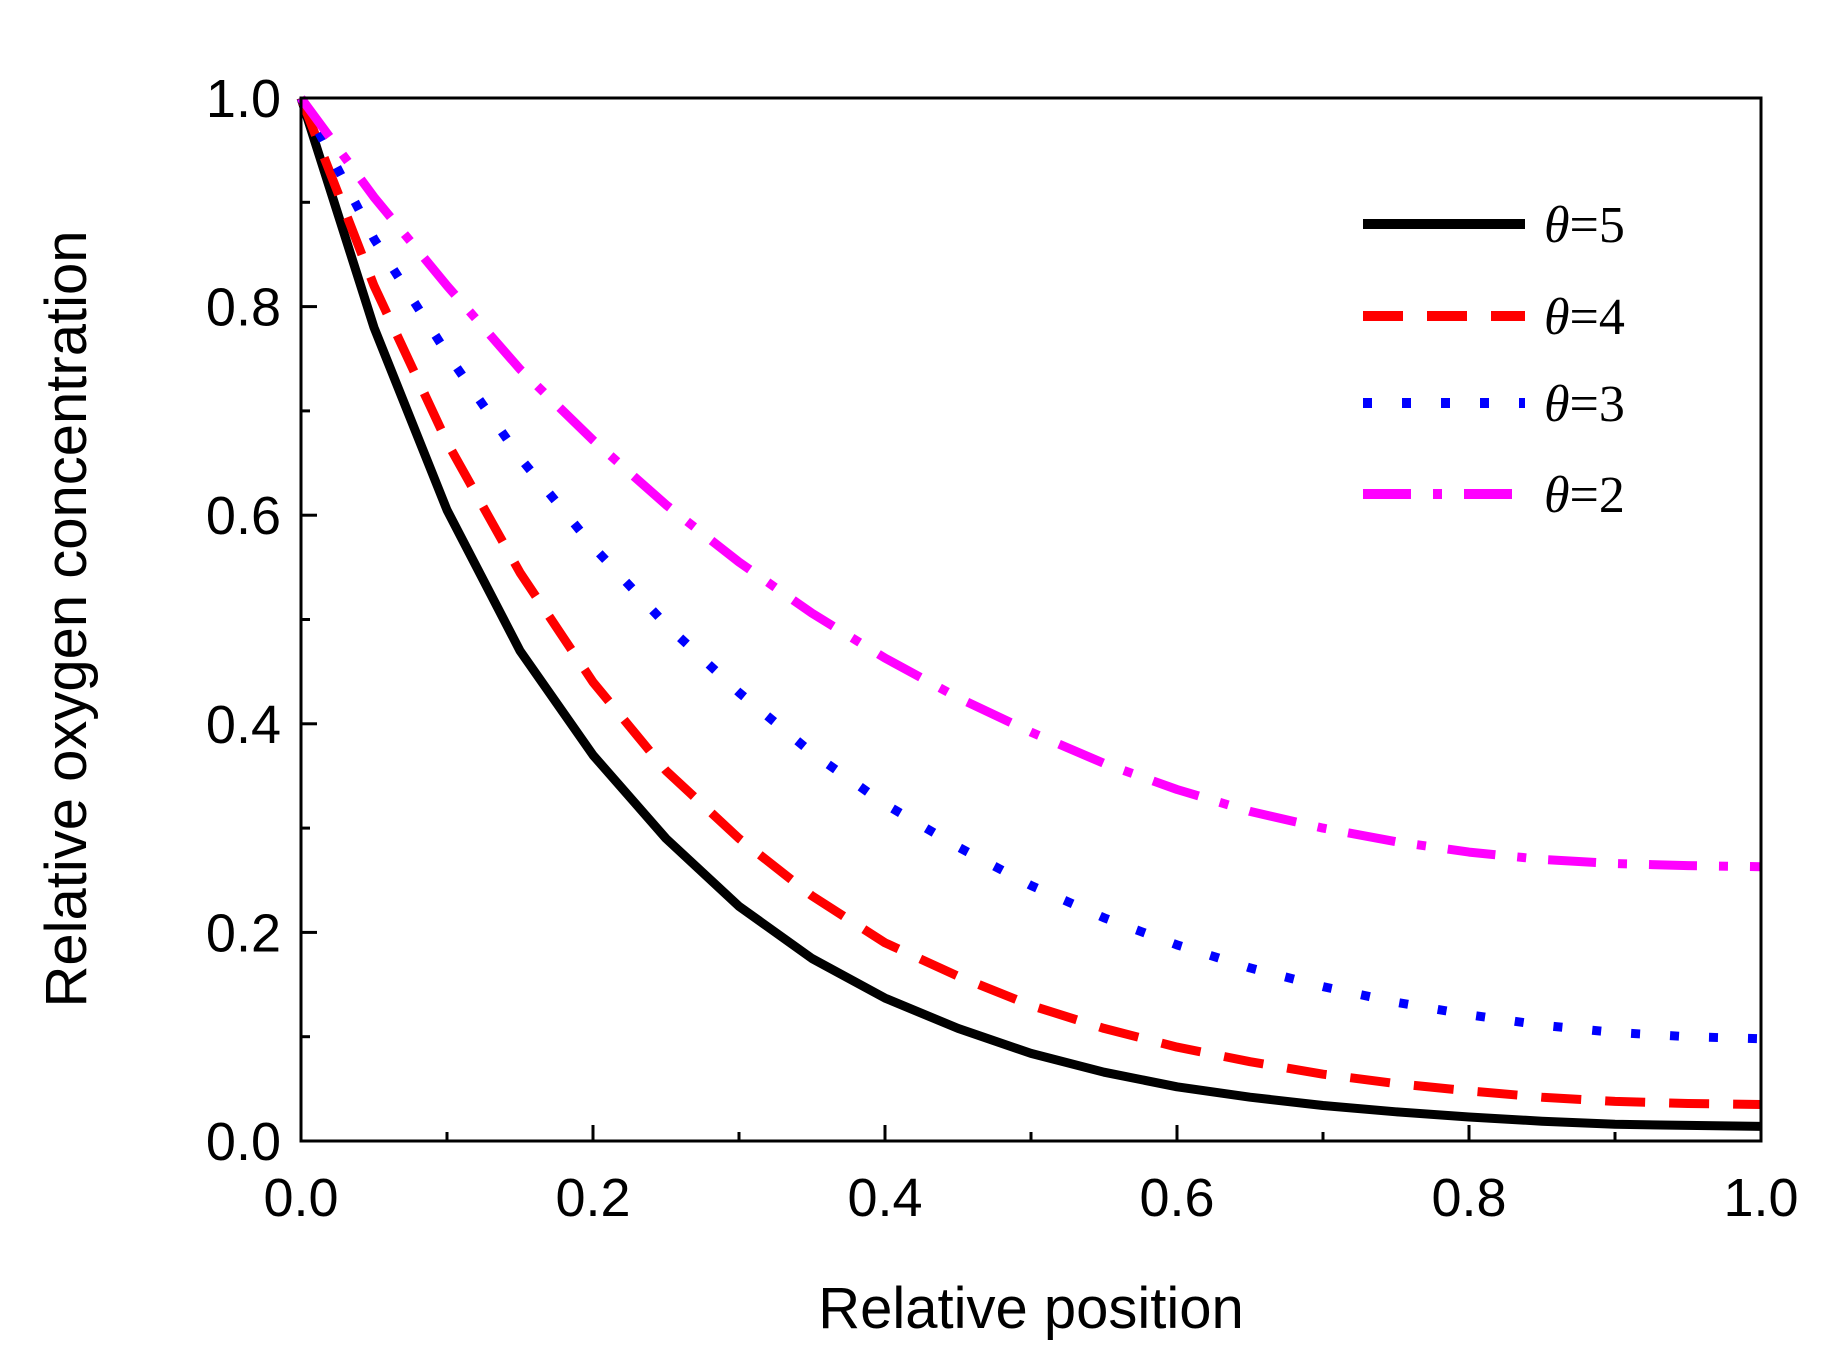  What do you see at coordinates (243, 933) in the screenshot?
I see `y-tick-label: 0.2` at bounding box center [243, 933].